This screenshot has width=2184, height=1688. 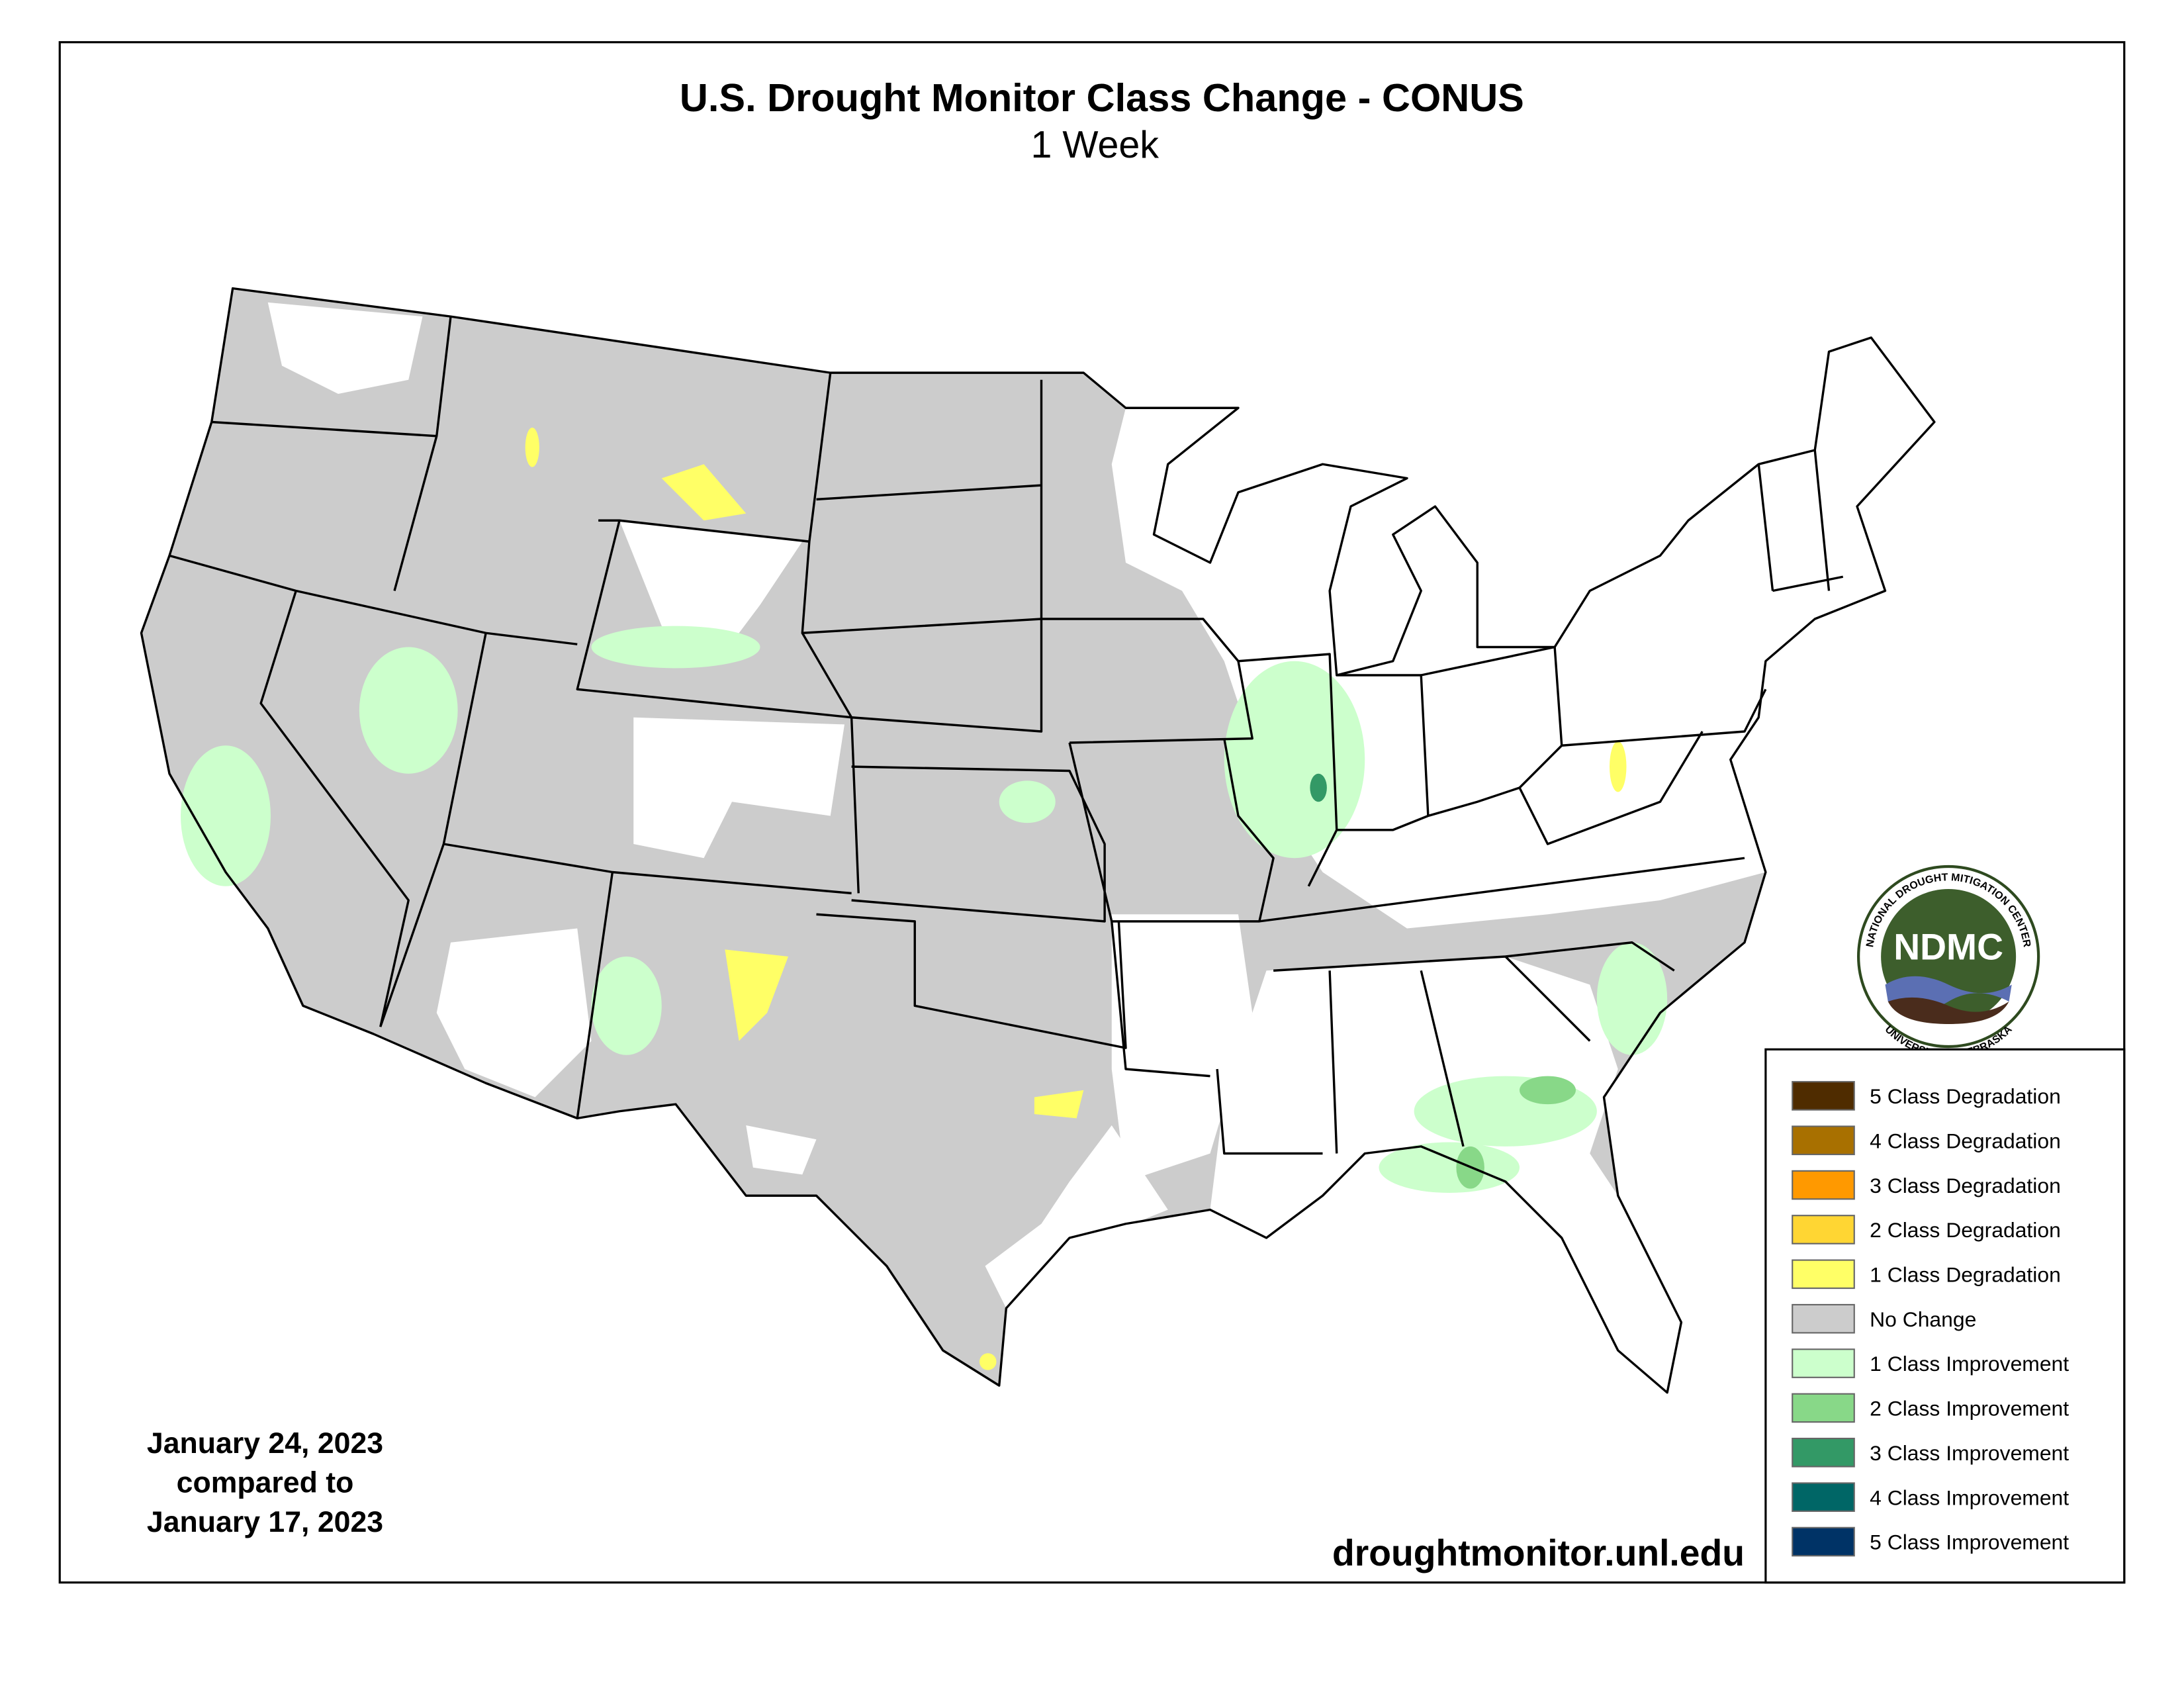 I want to click on legend-label: 1 Class Improvement, so click(x=1969, y=1364).